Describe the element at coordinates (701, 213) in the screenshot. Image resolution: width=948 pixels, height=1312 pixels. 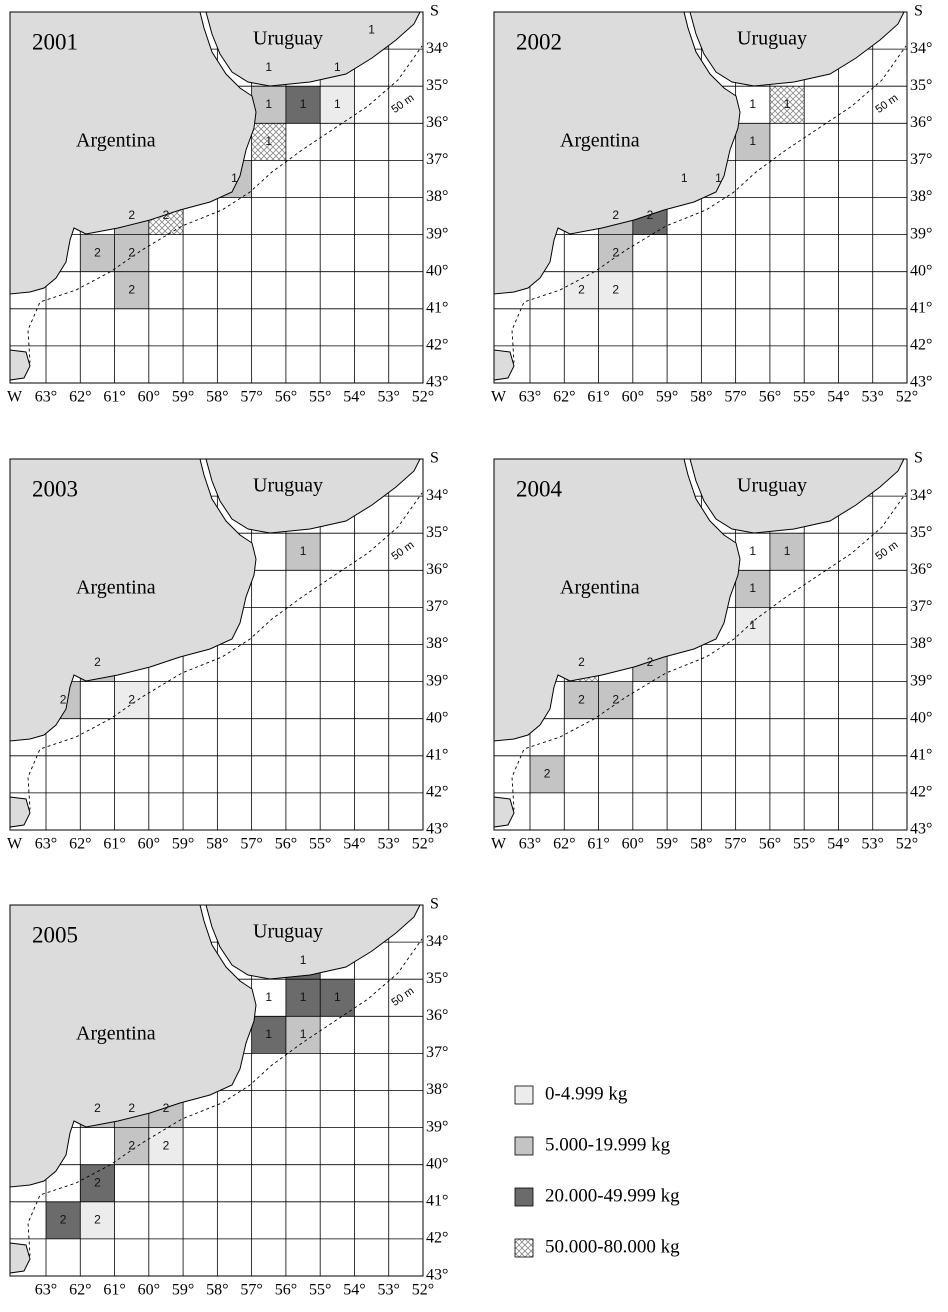
I see `isobath` at that location.